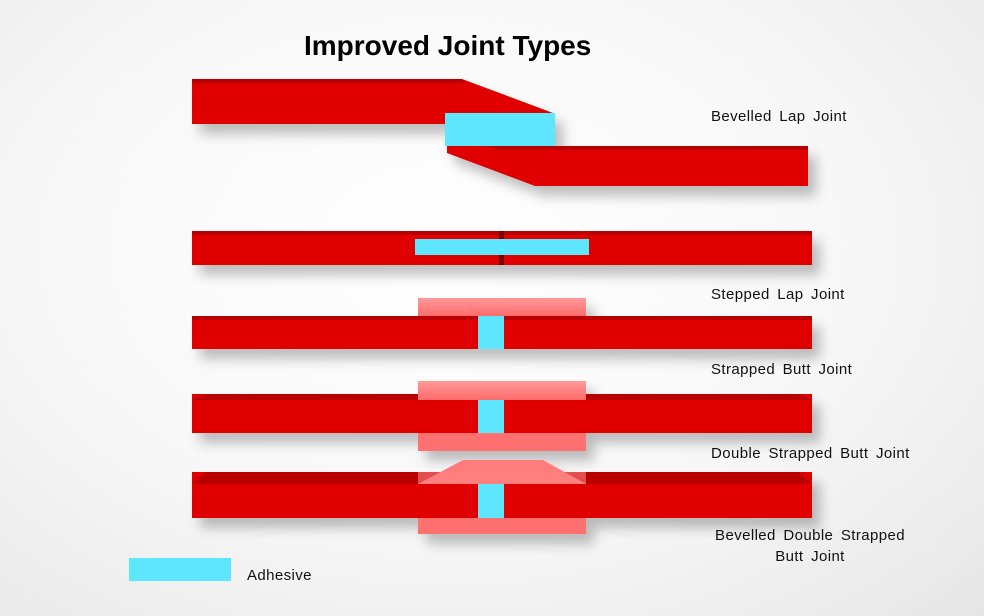  I want to click on diagram-title: Improved Joint Types, so click(448, 45).